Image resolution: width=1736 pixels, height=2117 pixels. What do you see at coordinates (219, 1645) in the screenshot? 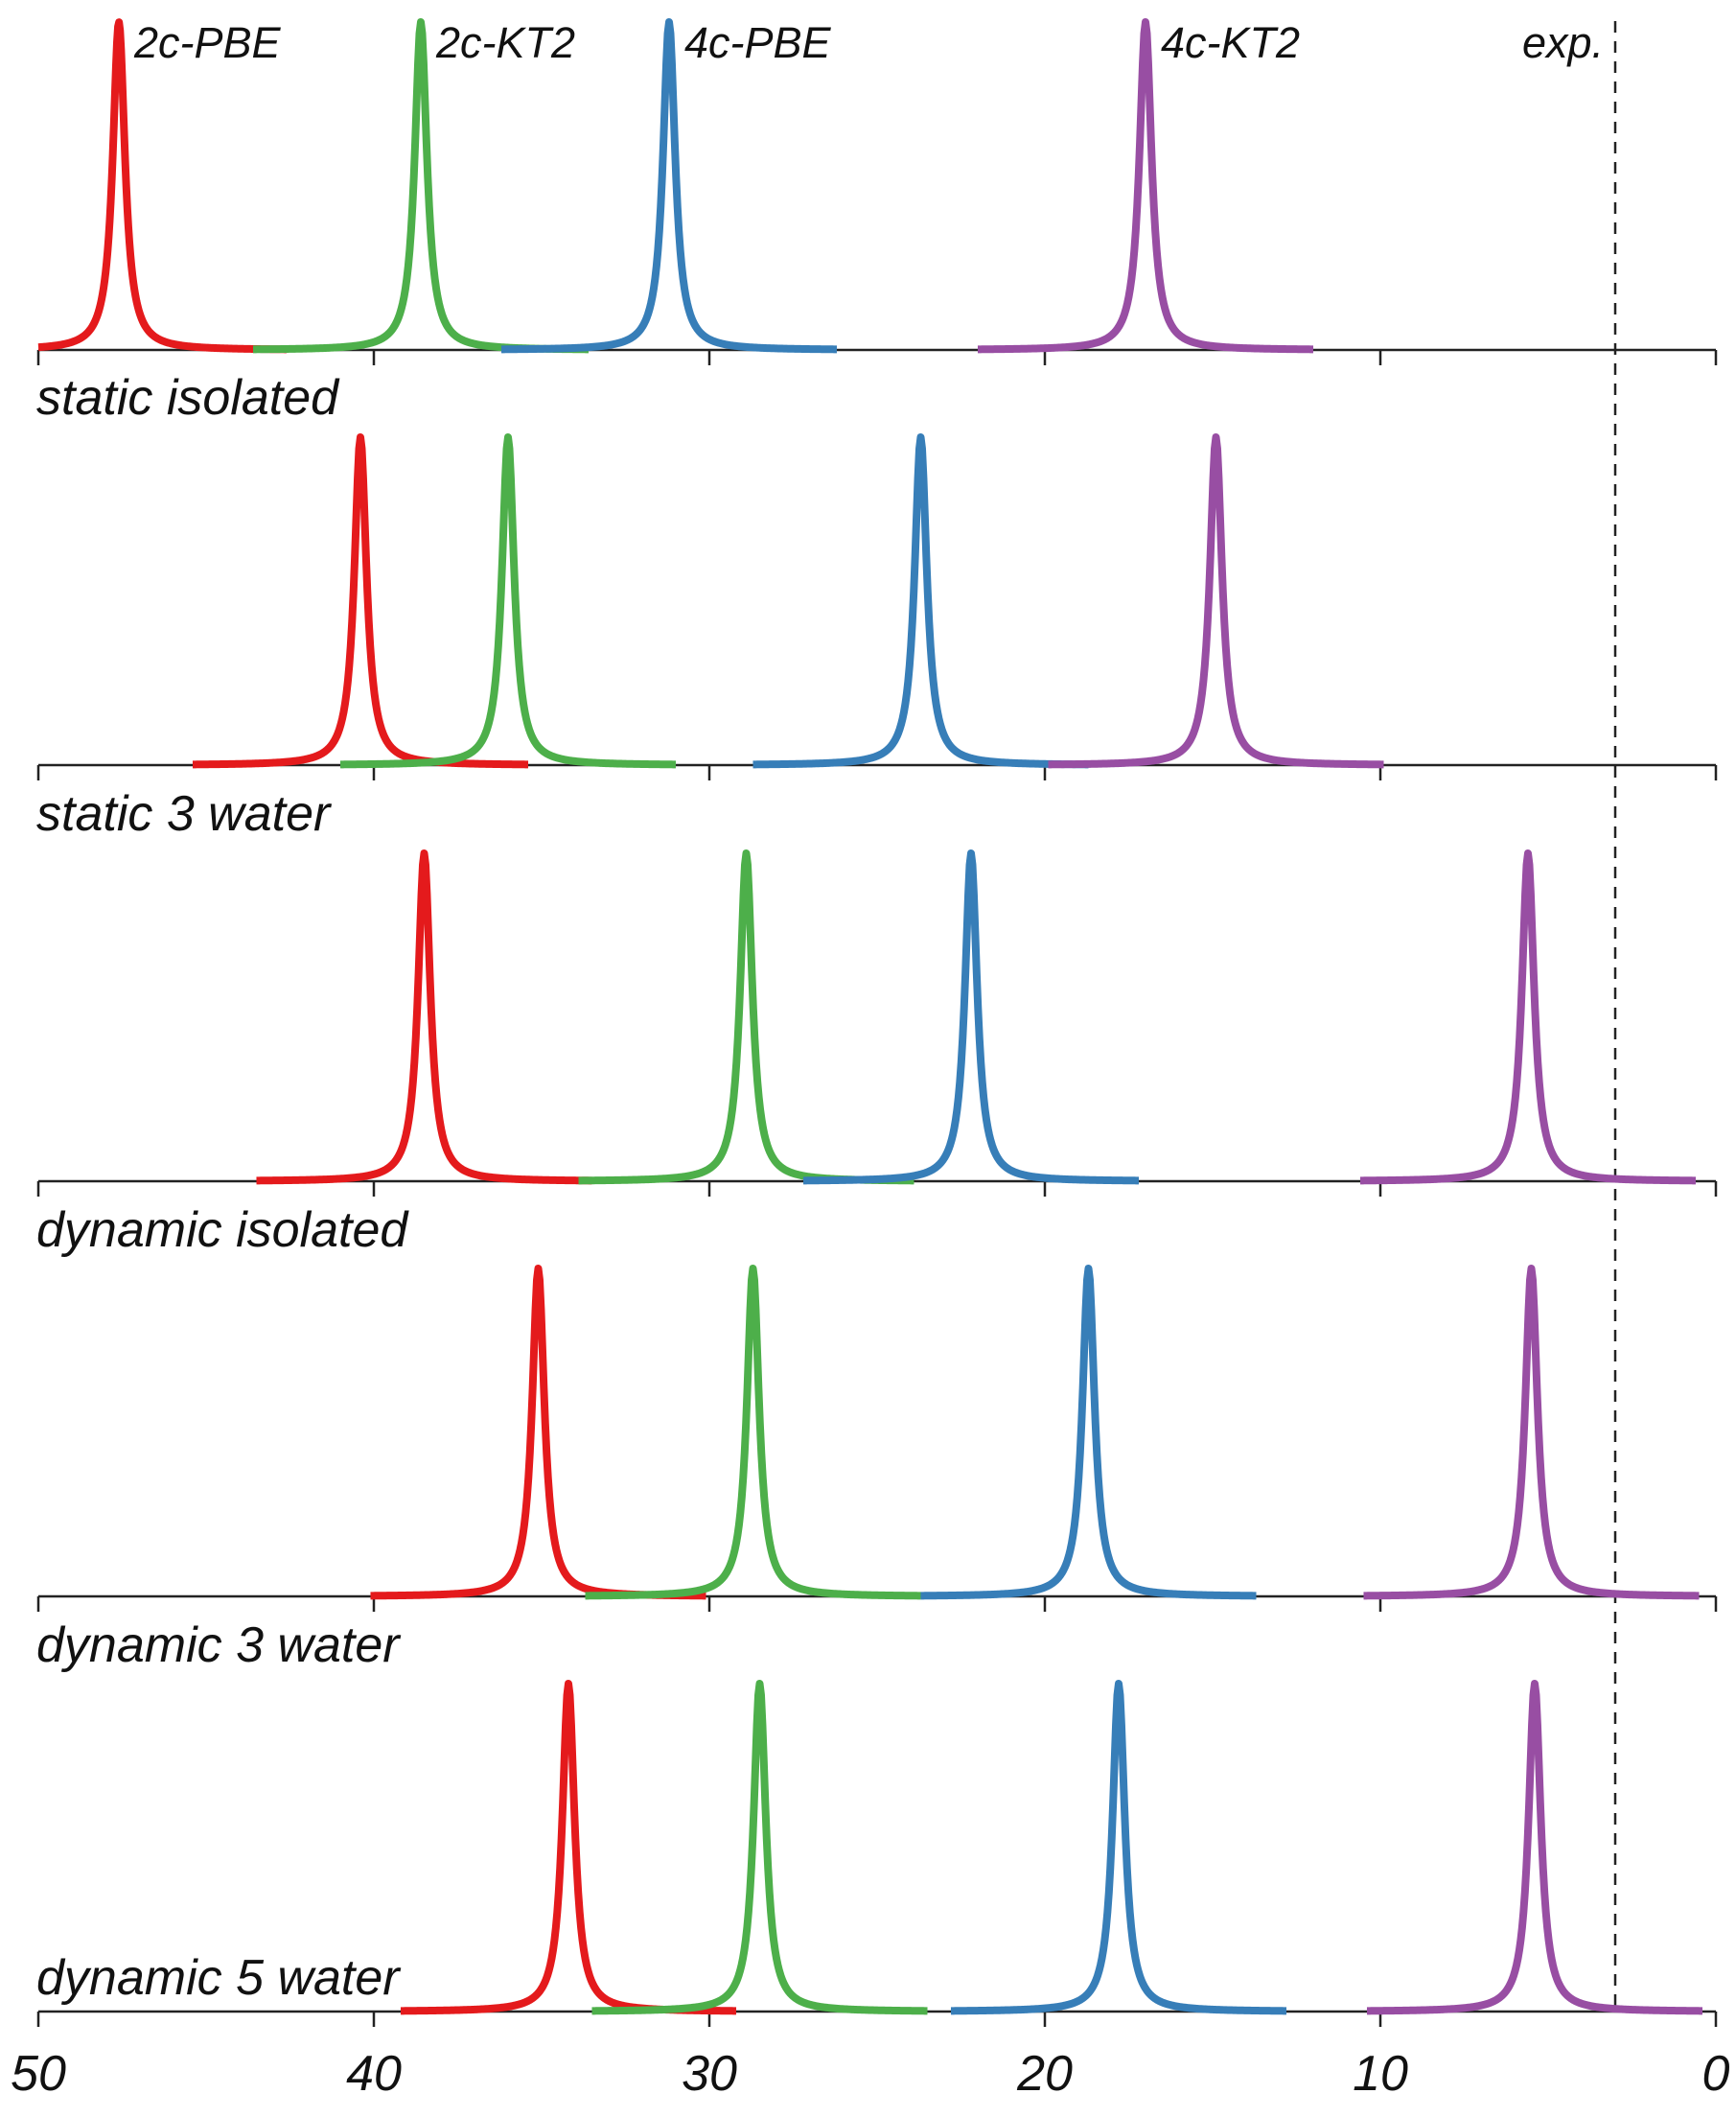
I see `panel-label: dynamic 3 water` at bounding box center [219, 1645].